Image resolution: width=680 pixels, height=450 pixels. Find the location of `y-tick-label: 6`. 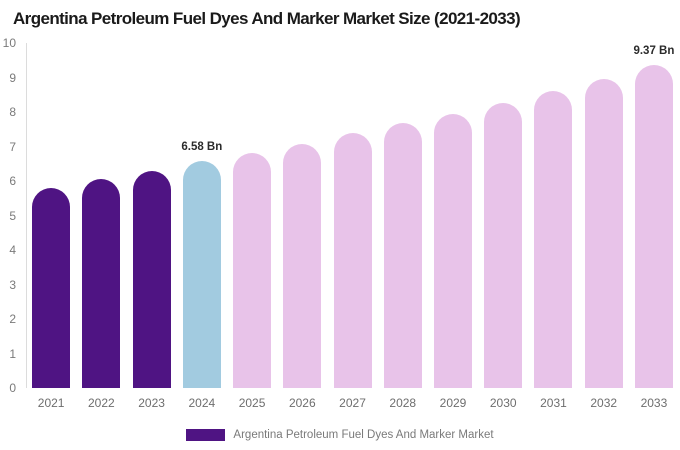

y-tick-label: 6 is located at coordinates (12, 181).